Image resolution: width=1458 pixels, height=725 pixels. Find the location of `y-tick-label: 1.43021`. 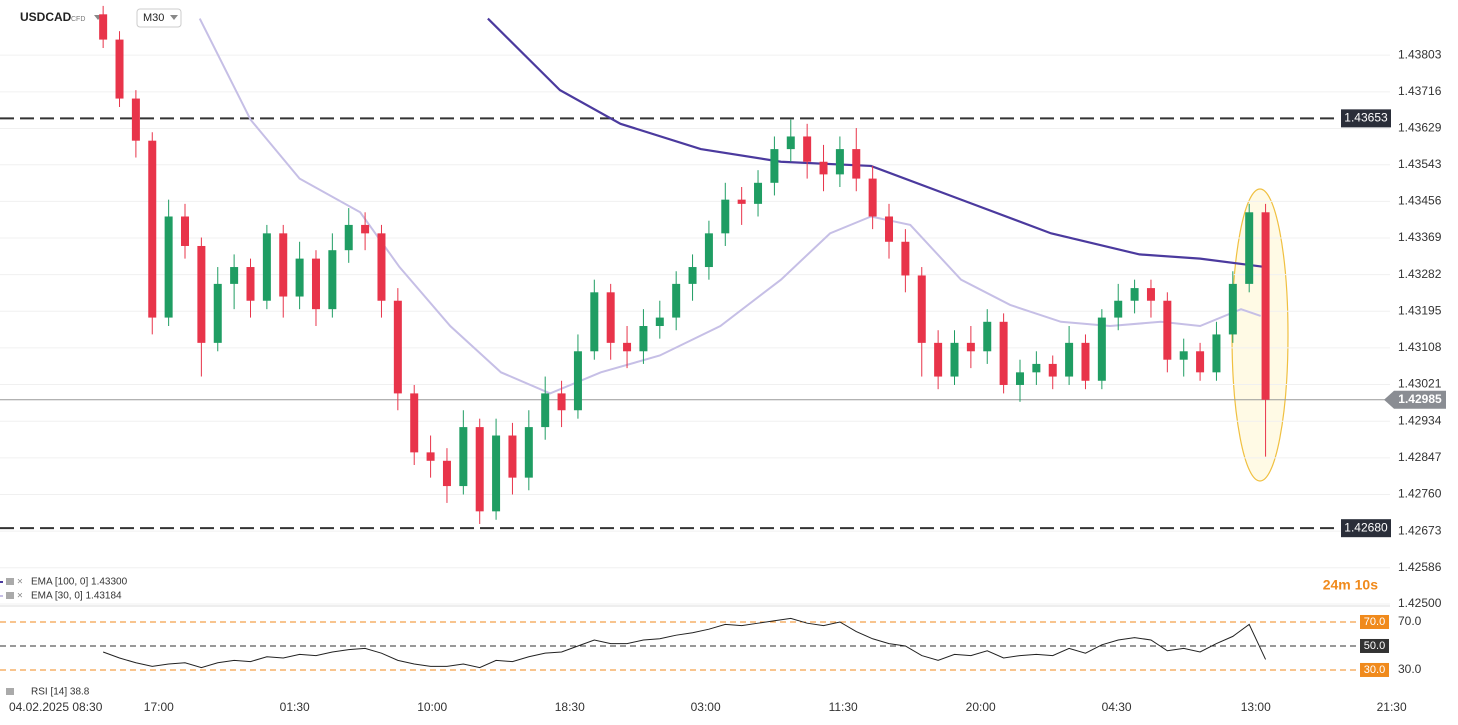

y-tick-label: 1.43021 is located at coordinates (1420, 384).